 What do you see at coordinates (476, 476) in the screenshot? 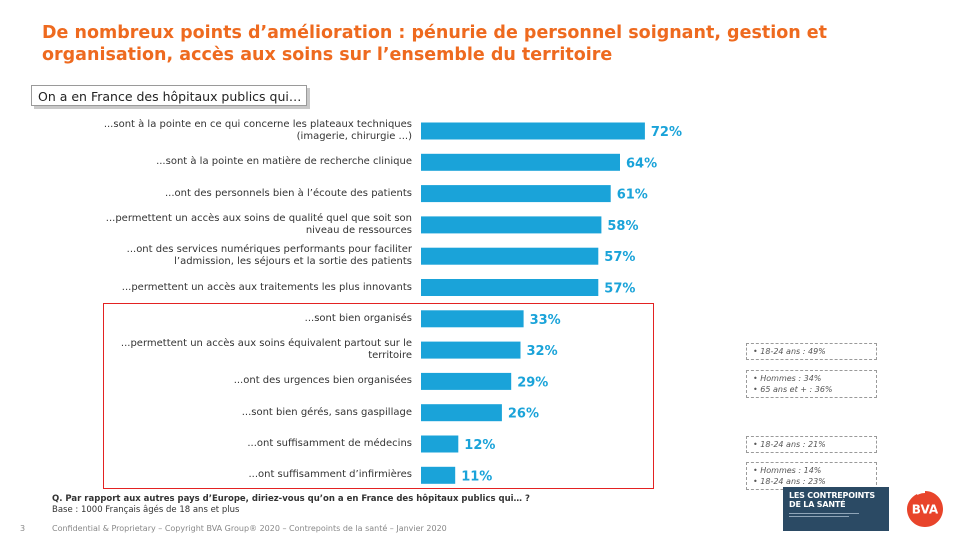
I see `value-label-11: 11%` at bounding box center [476, 476].